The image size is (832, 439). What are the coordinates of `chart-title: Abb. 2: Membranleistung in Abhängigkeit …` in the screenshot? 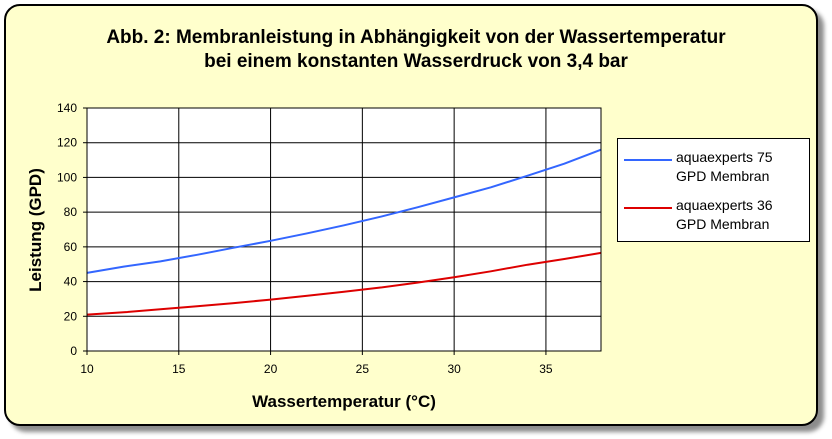 It's located at (416, 50).